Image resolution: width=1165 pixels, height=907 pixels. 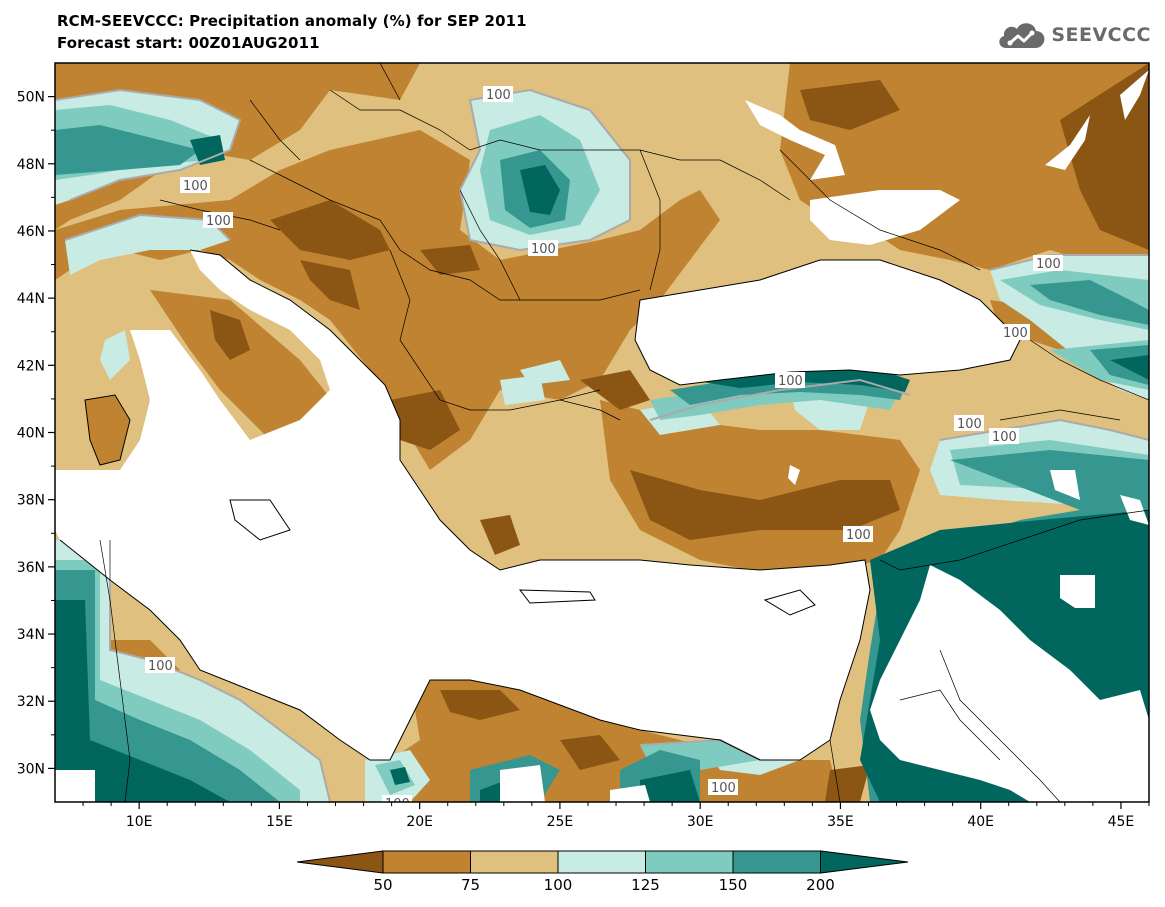 I want to click on logo-text: SEEVCCC, so click(x=1101, y=35).